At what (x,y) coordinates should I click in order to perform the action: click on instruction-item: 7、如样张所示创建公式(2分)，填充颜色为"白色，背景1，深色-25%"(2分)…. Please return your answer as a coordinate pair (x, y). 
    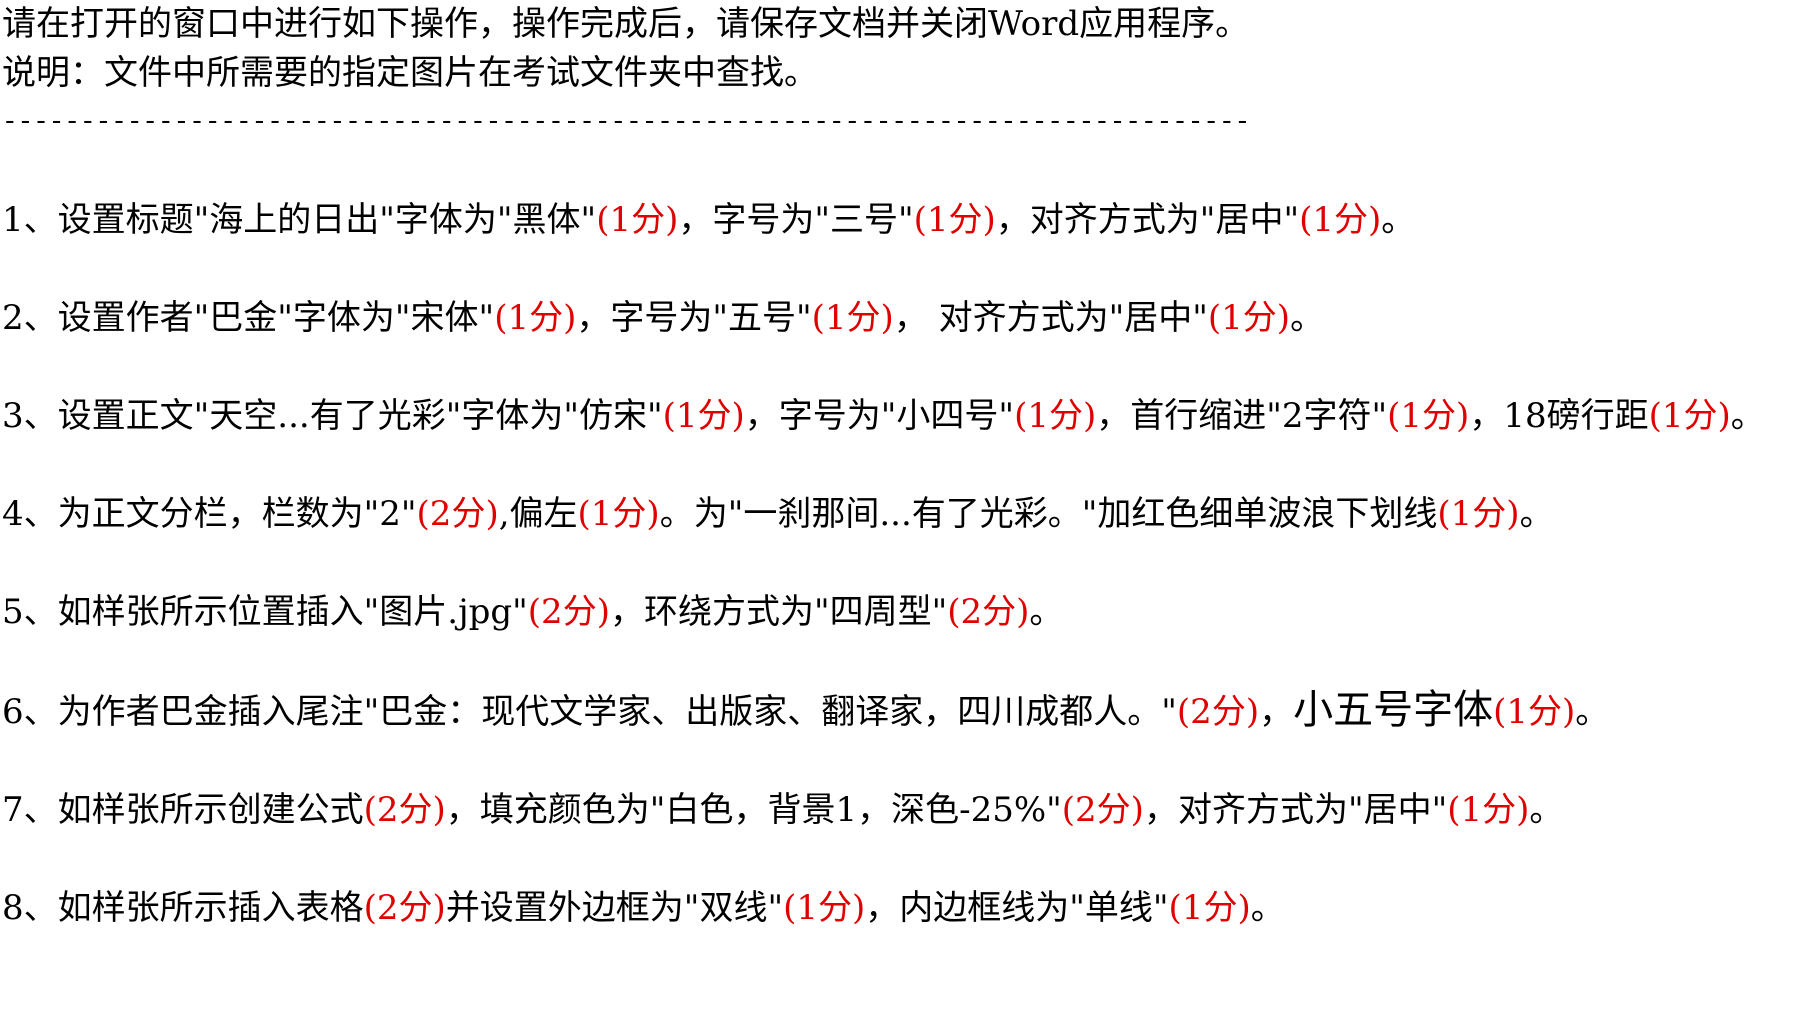
    Looking at the image, I should click on (901, 810).